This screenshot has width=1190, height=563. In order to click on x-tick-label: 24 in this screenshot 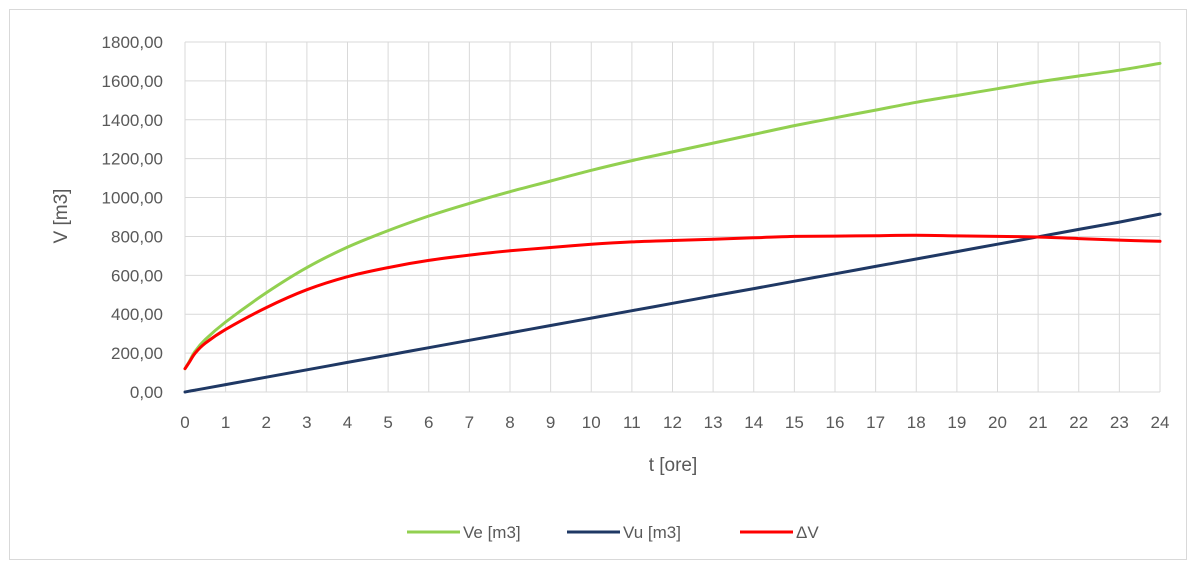, I will do `click(1160, 422)`.